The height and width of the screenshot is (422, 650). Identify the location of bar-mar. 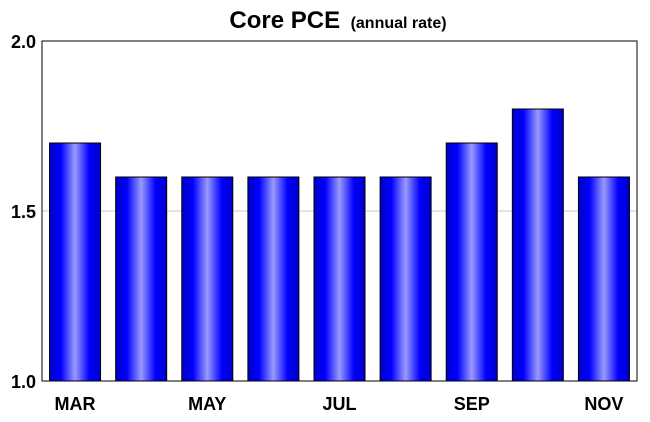
(75, 262).